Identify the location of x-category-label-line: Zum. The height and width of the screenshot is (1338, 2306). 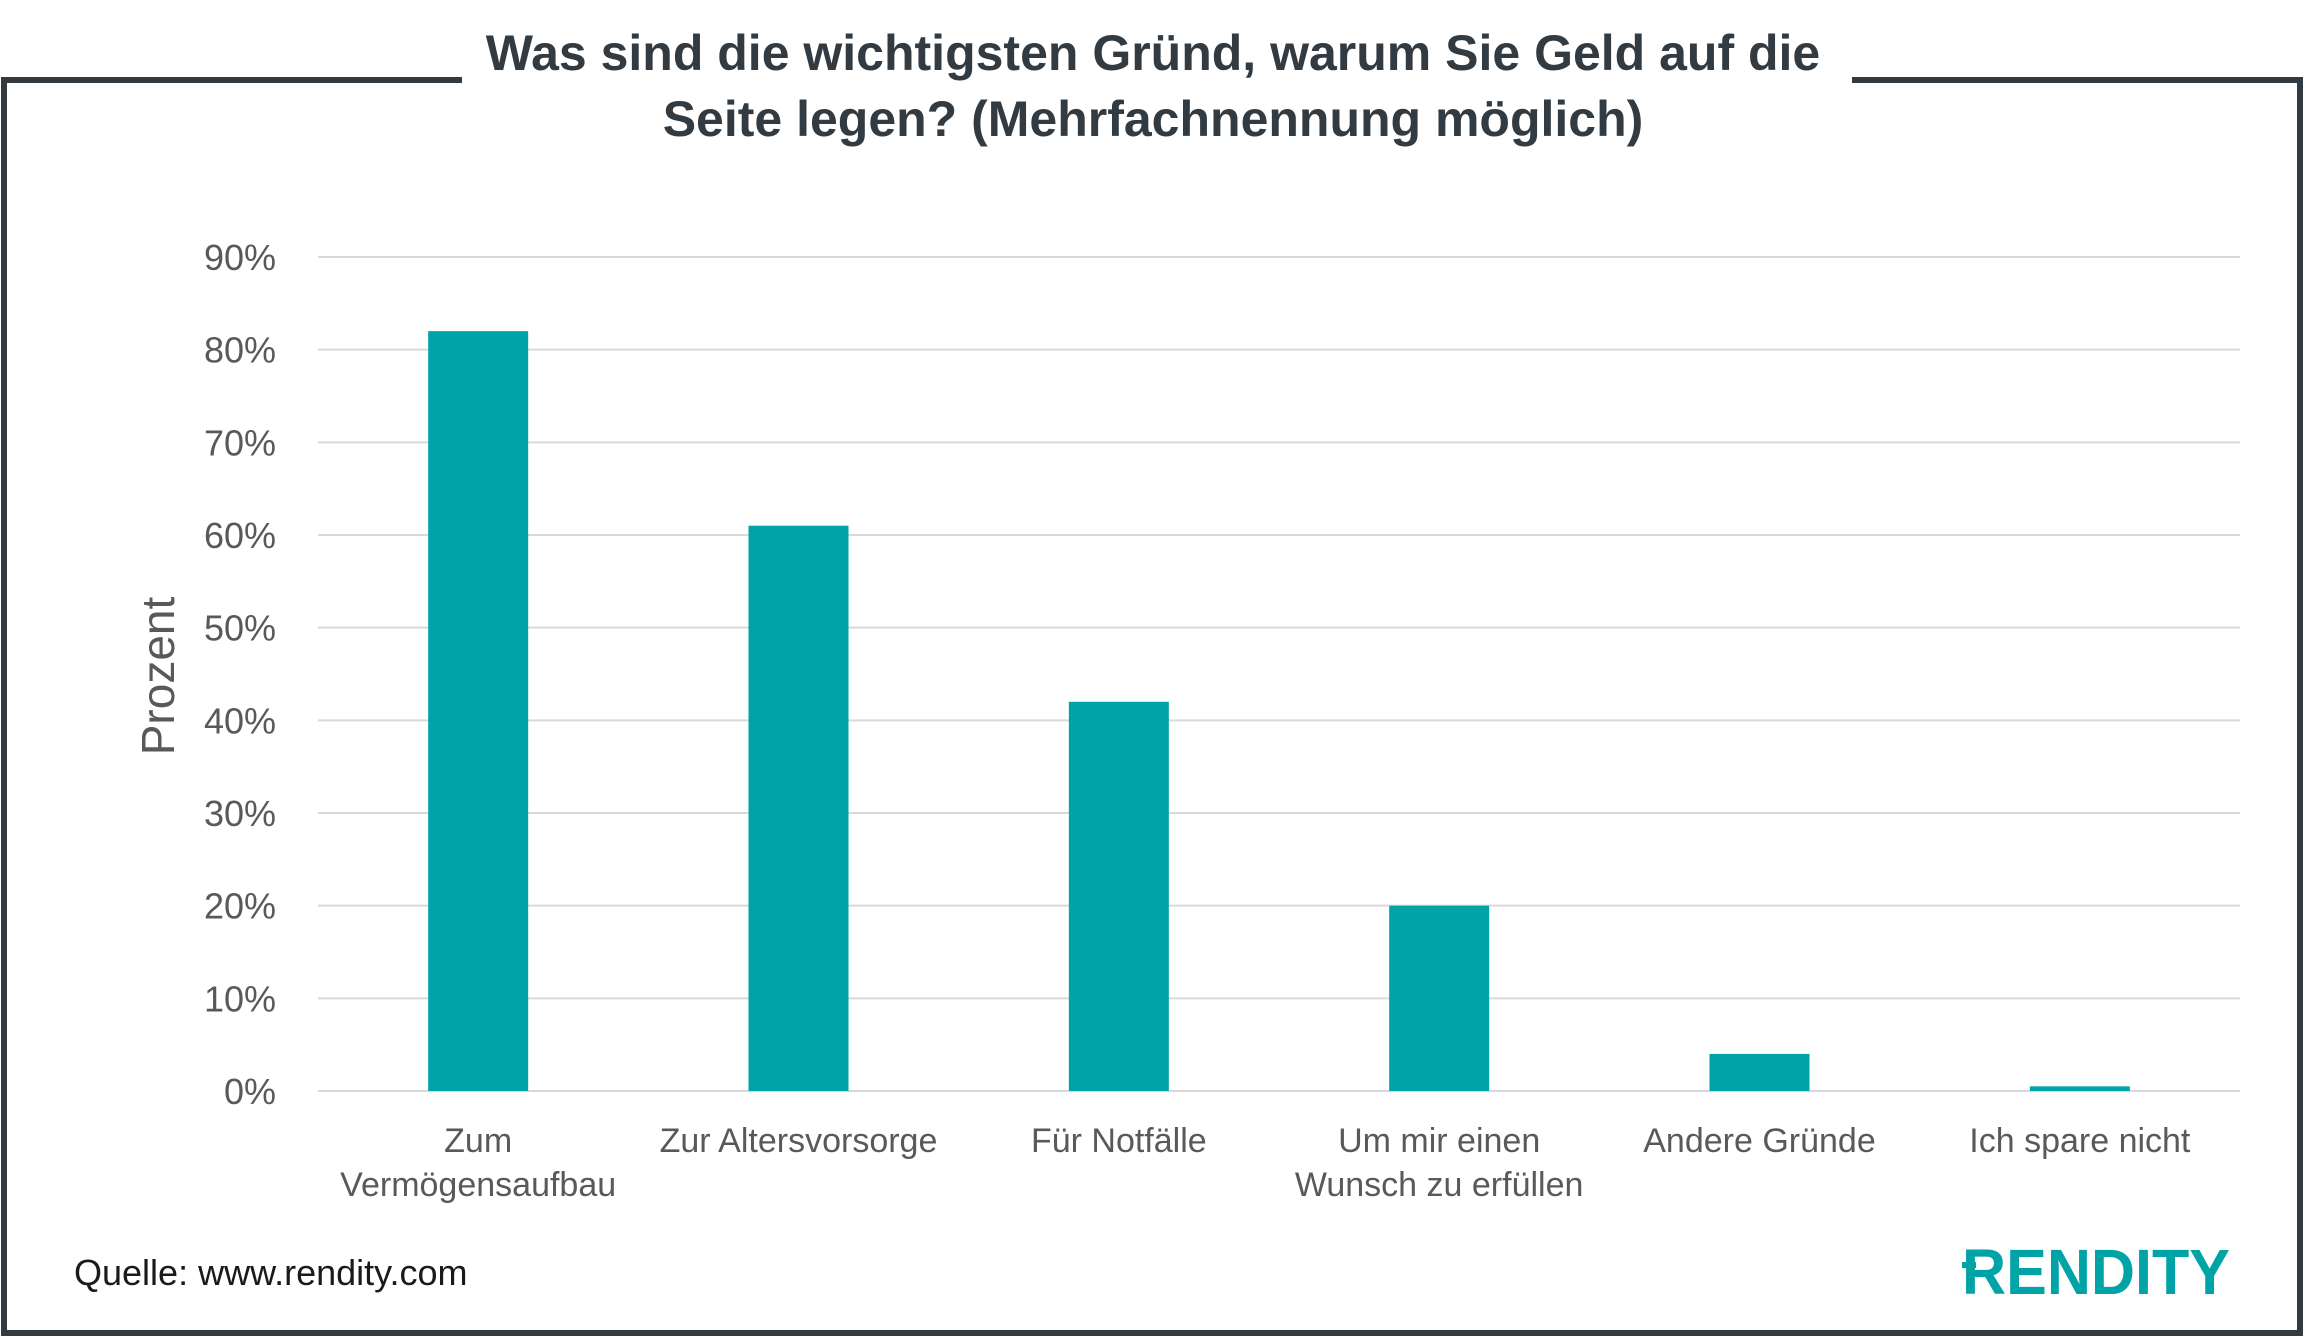
(478, 1141).